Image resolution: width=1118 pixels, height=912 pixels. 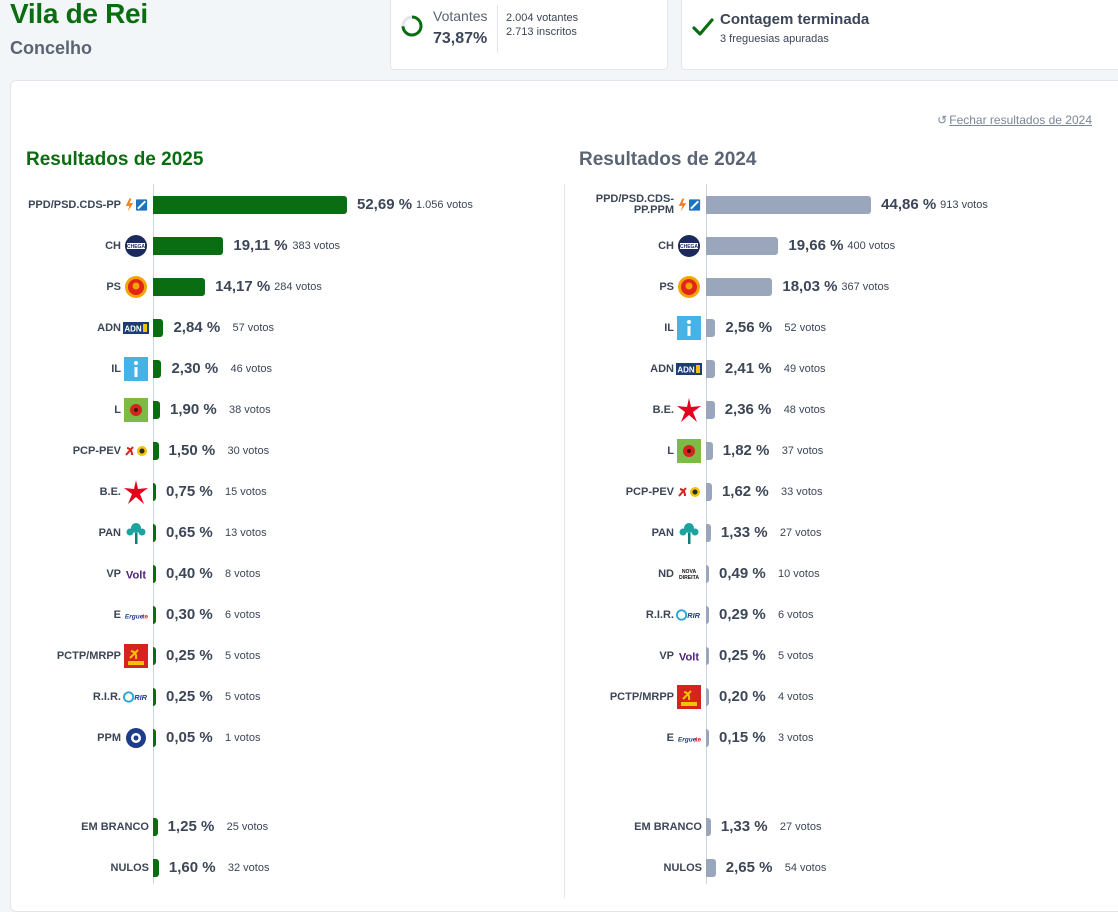 What do you see at coordinates (802, 451) in the screenshot?
I see `result-votes: 37 votos` at bounding box center [802, 451].